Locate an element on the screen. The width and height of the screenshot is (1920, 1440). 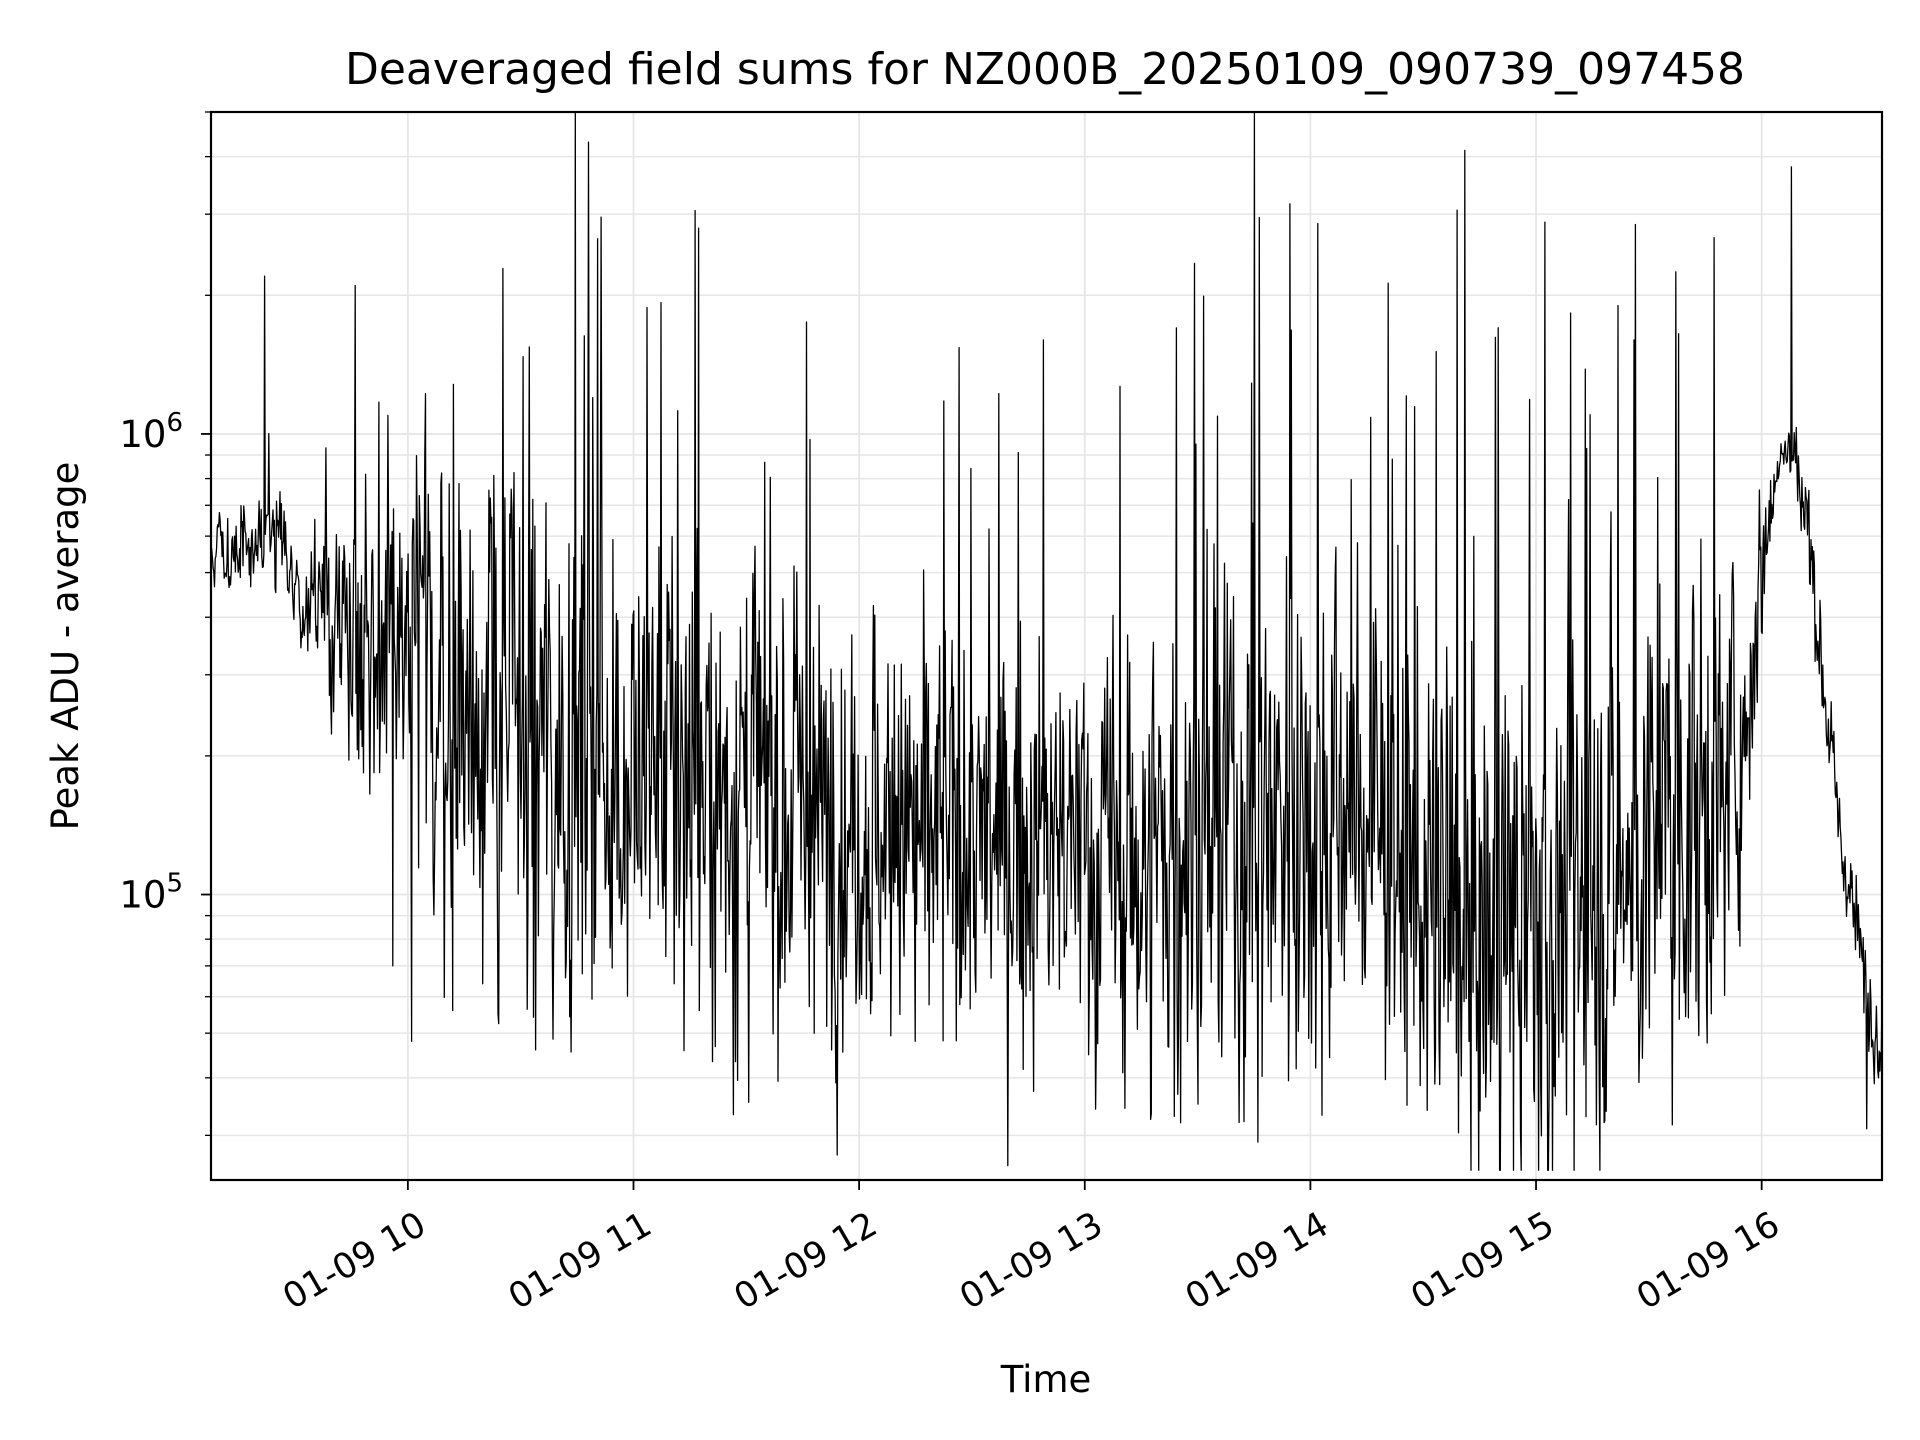
y-tick-label: 106 is located at coordinates (151, 432).